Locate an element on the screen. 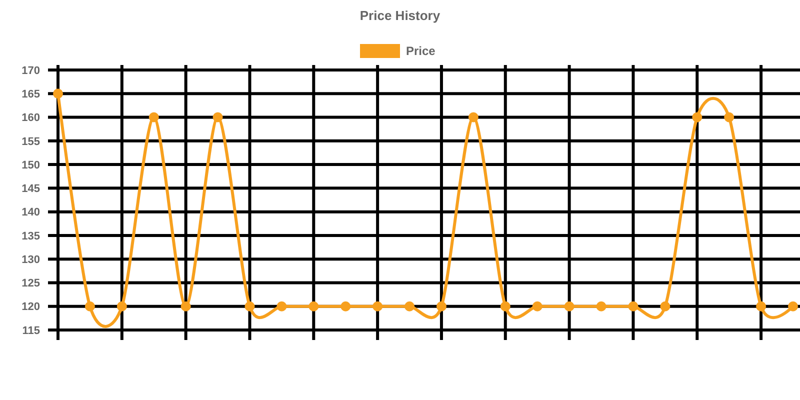 The image size is (800, 400). y-tick-label: 115 is located at coordinates (31, 330).